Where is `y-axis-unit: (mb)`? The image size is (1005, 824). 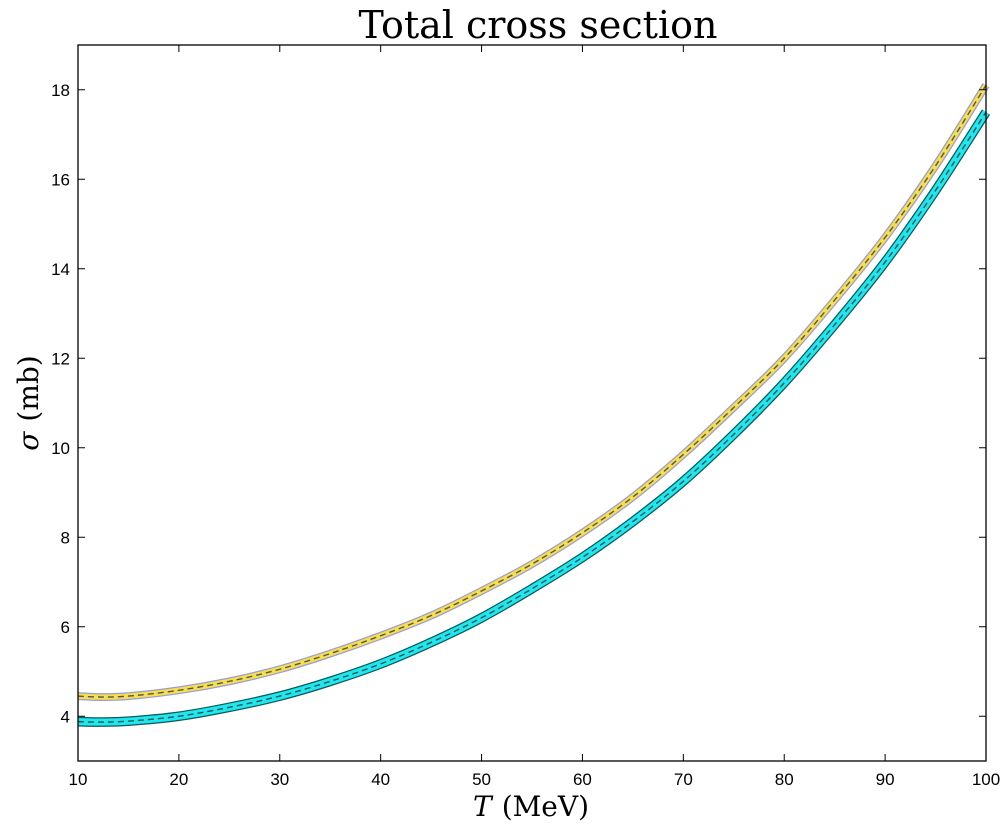
y-axis-unit: (mb) is located at coordinates (28, 388).